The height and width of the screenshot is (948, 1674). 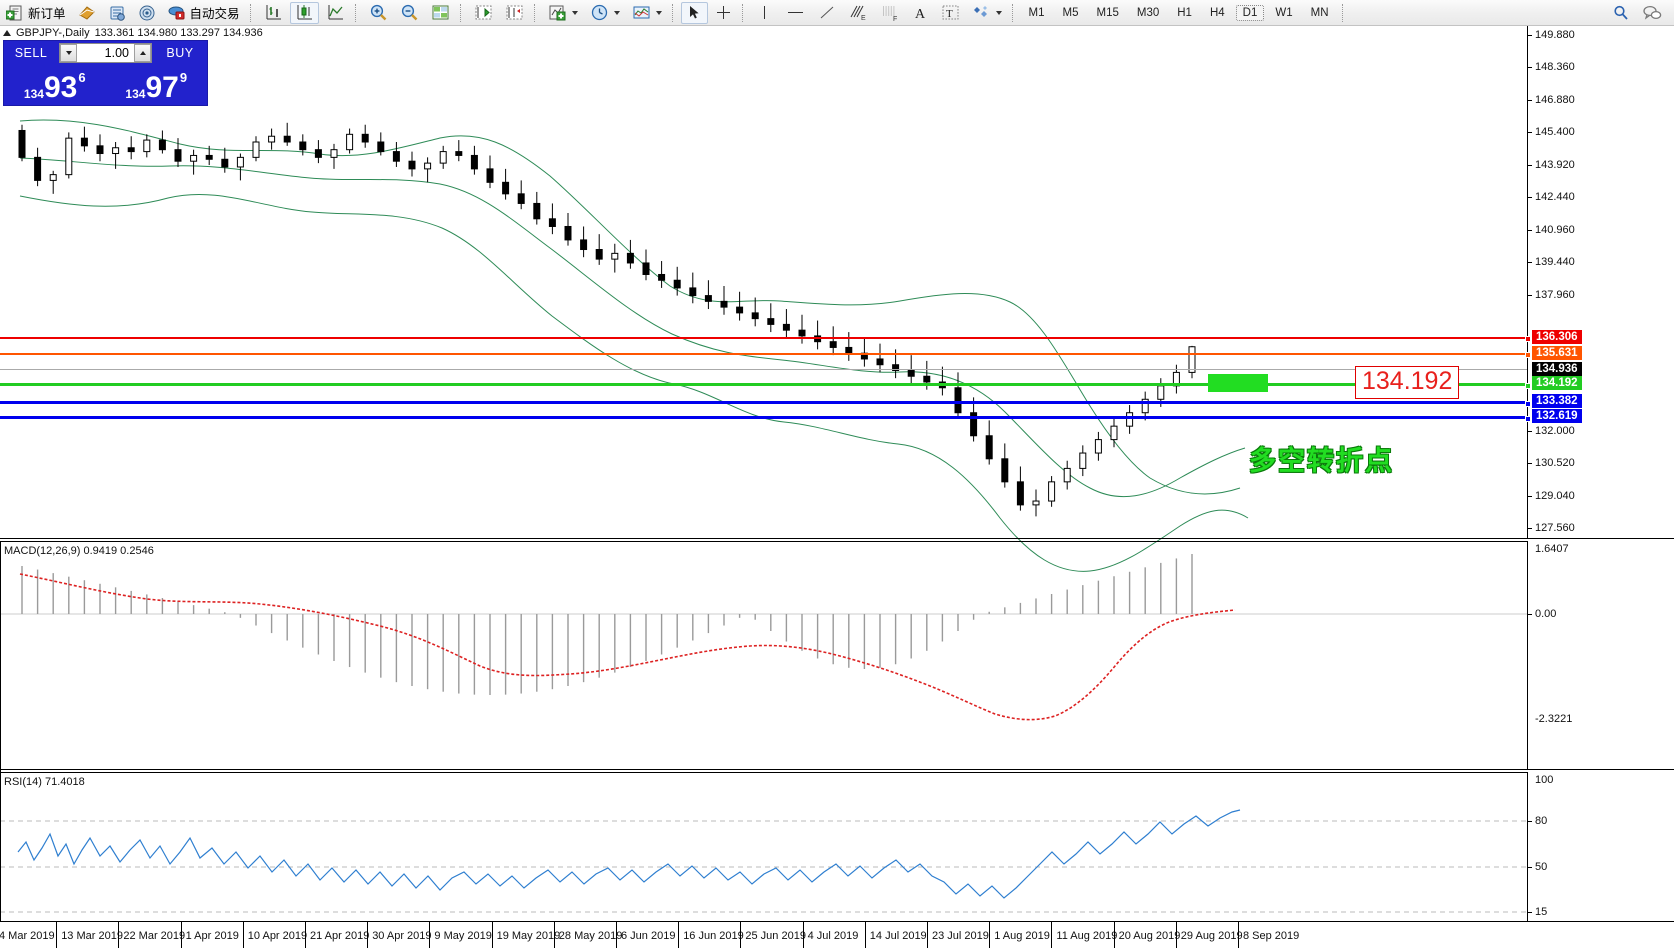 I want to click on market-watch-button, so click(x=147, y=13).